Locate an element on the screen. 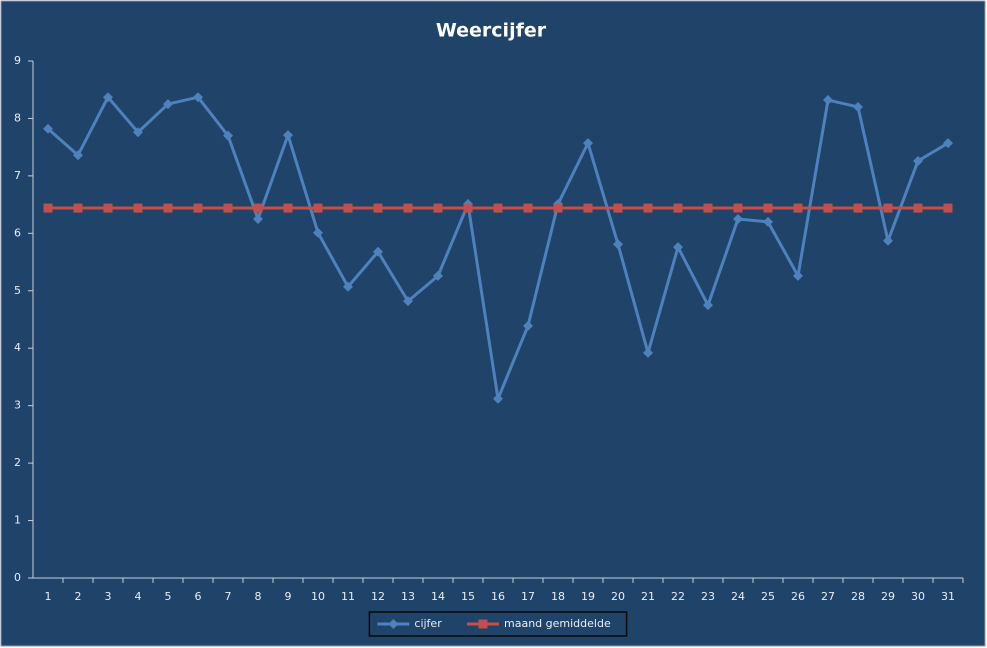  y-tick-label: 1 is located at coordinates (17, 520).